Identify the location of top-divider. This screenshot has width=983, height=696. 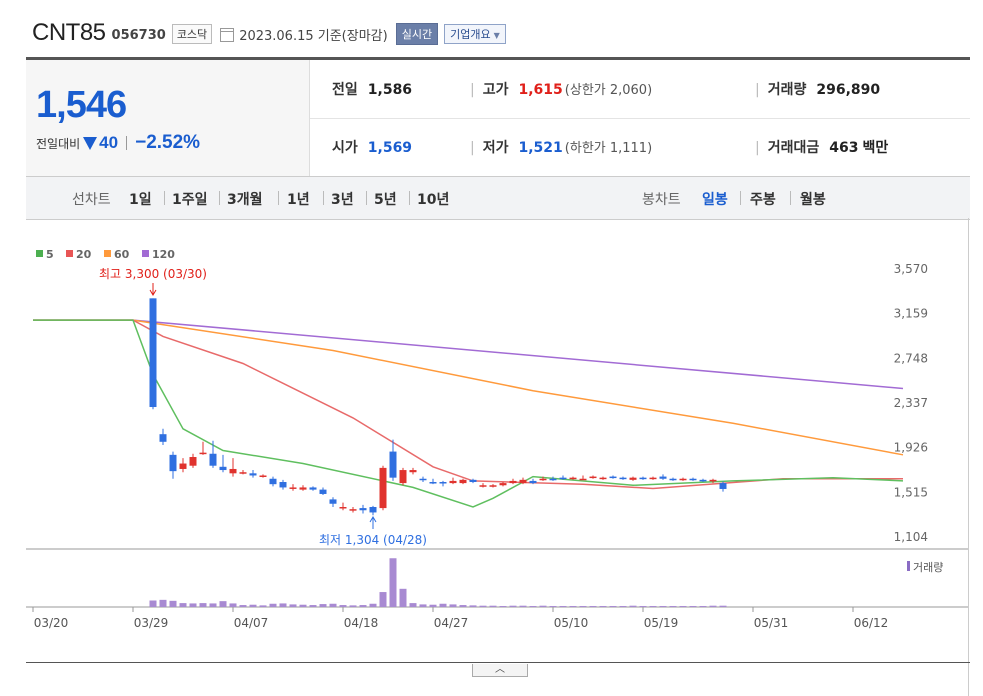
(498, 58).